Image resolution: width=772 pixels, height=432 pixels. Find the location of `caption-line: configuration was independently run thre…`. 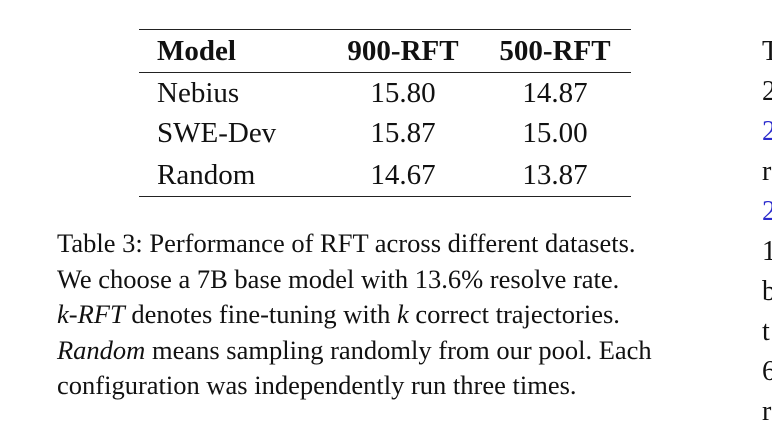

caption-line: configuration was independently run thre… is located at coordinates (317, 385).